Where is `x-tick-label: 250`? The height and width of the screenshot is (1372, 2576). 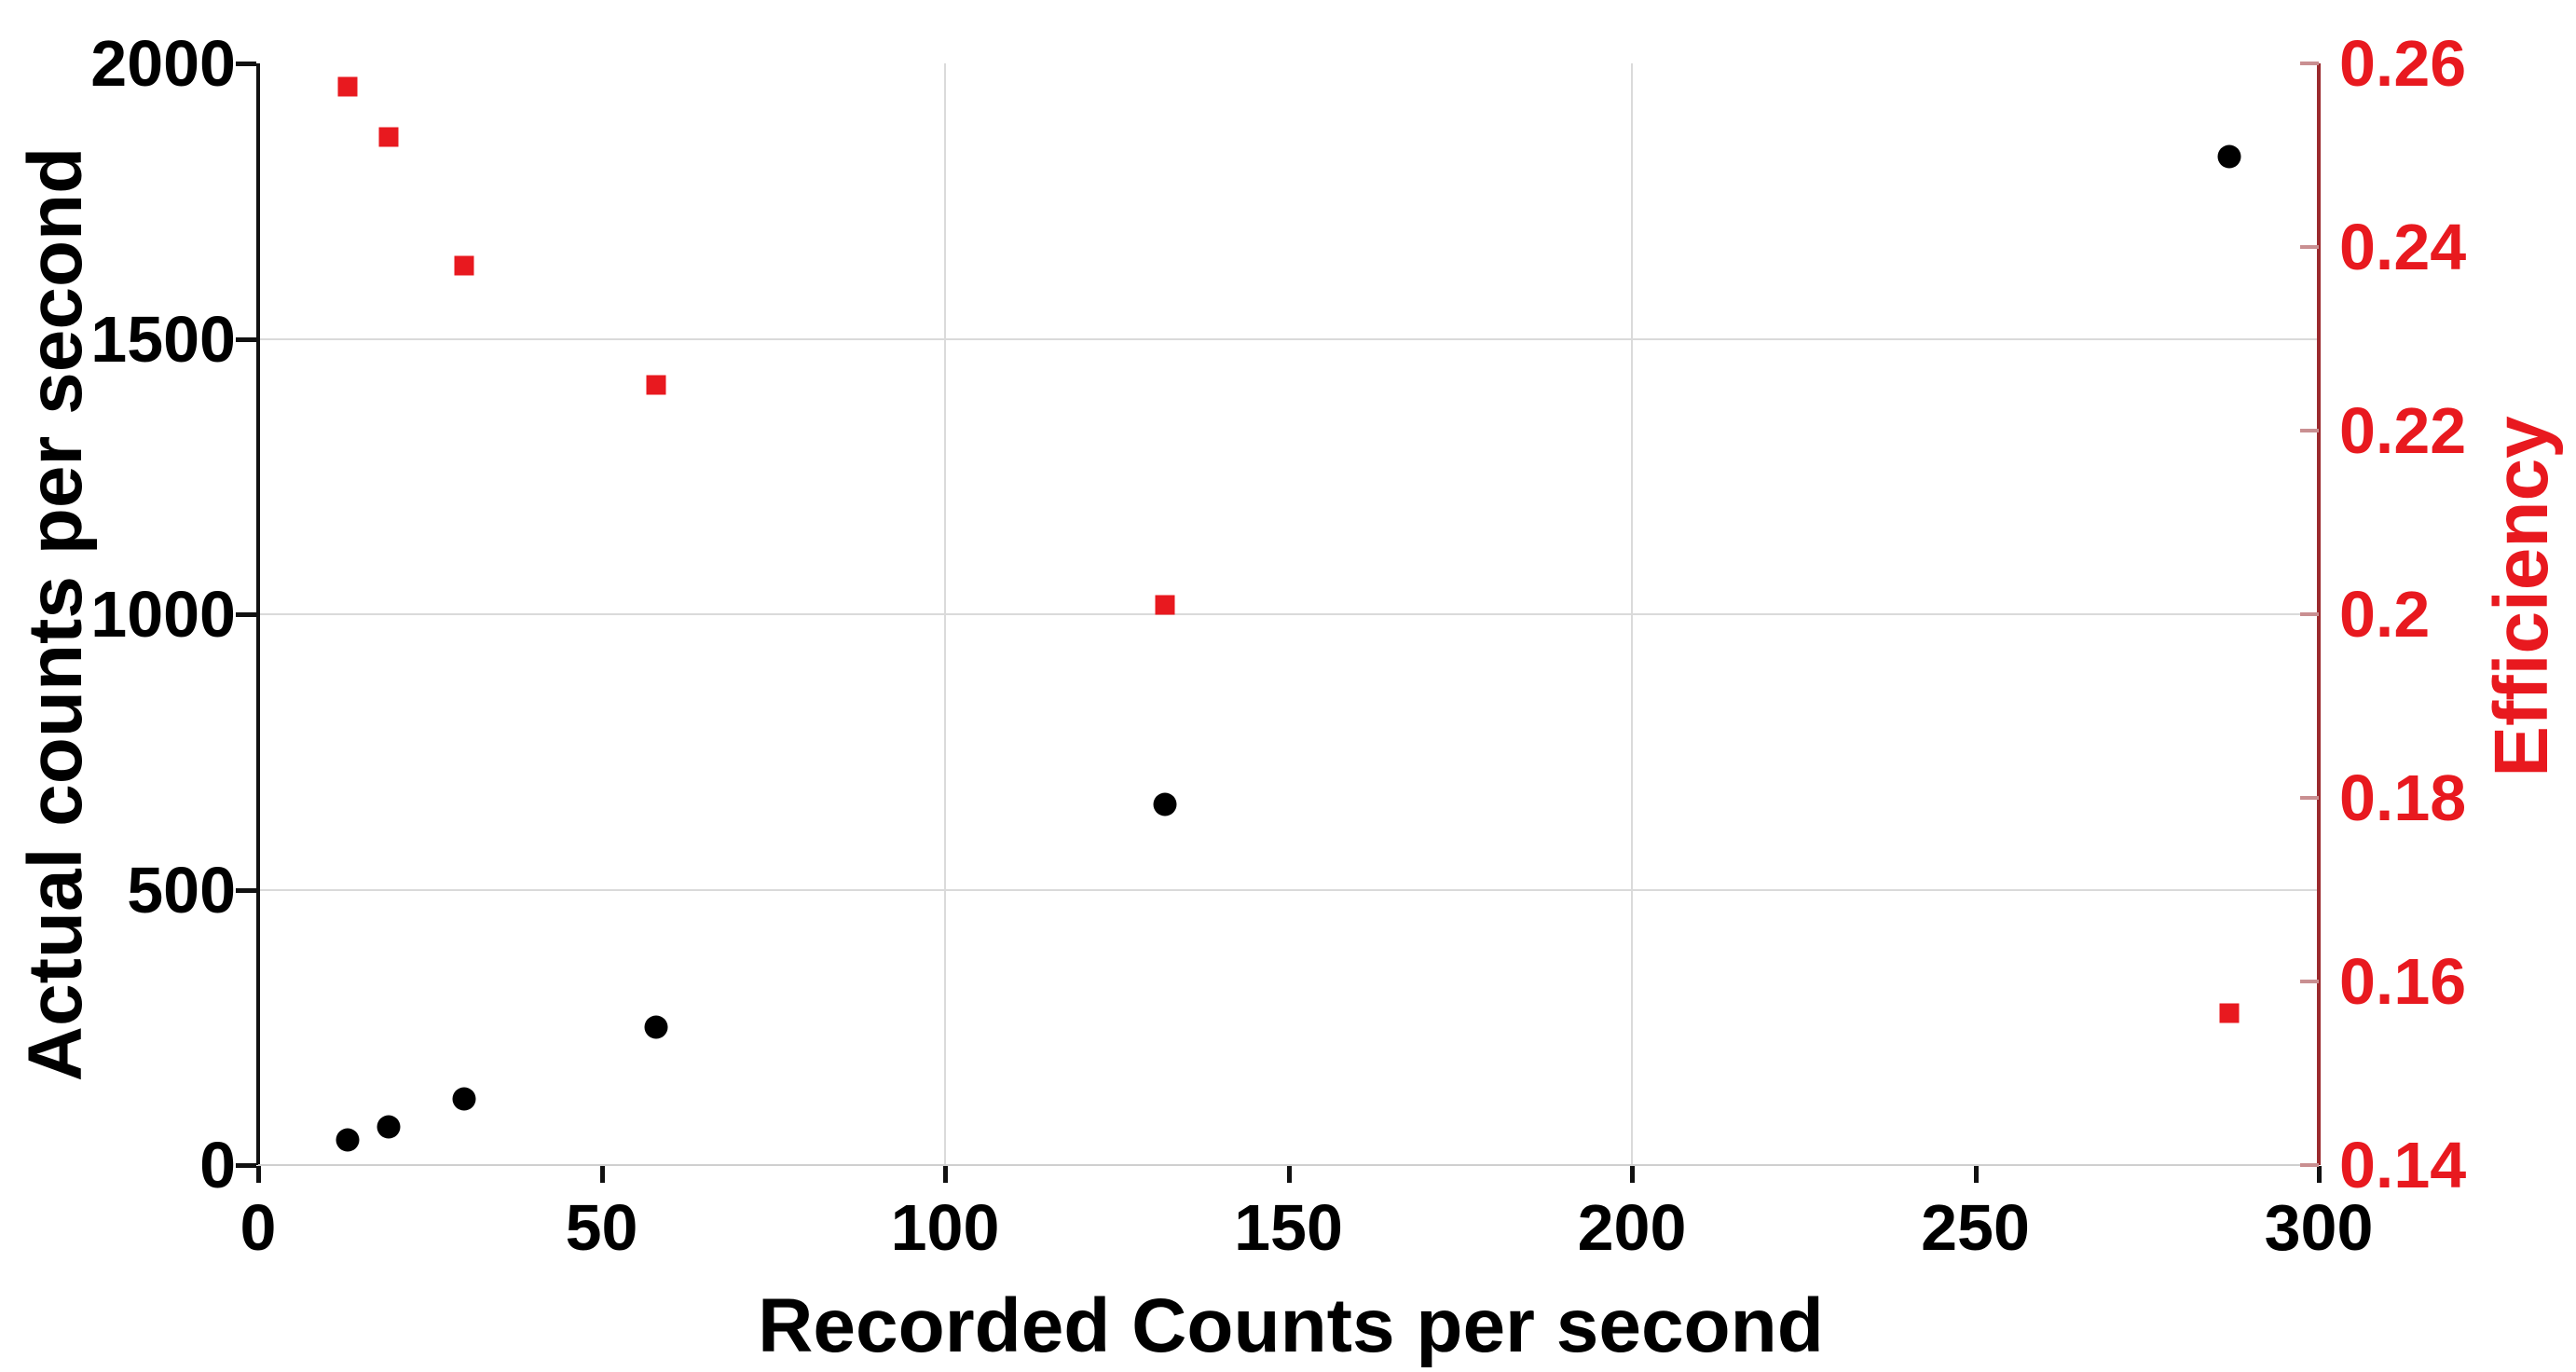
x-tick-label: 250 is located at coordinates (1975, 1227).